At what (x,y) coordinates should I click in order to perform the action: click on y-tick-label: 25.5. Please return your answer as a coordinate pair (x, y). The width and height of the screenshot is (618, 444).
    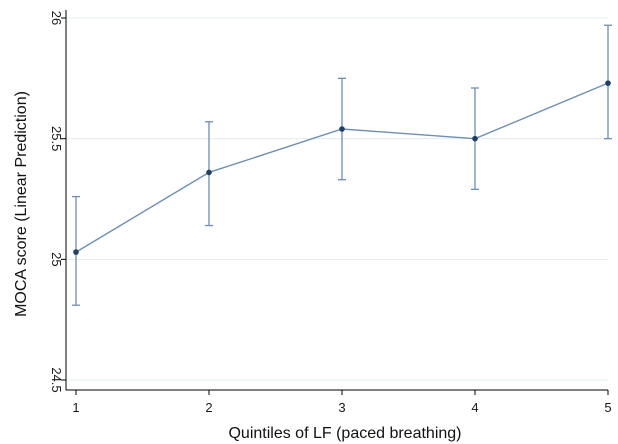
    Looking at the image, I should click on (56, 138).